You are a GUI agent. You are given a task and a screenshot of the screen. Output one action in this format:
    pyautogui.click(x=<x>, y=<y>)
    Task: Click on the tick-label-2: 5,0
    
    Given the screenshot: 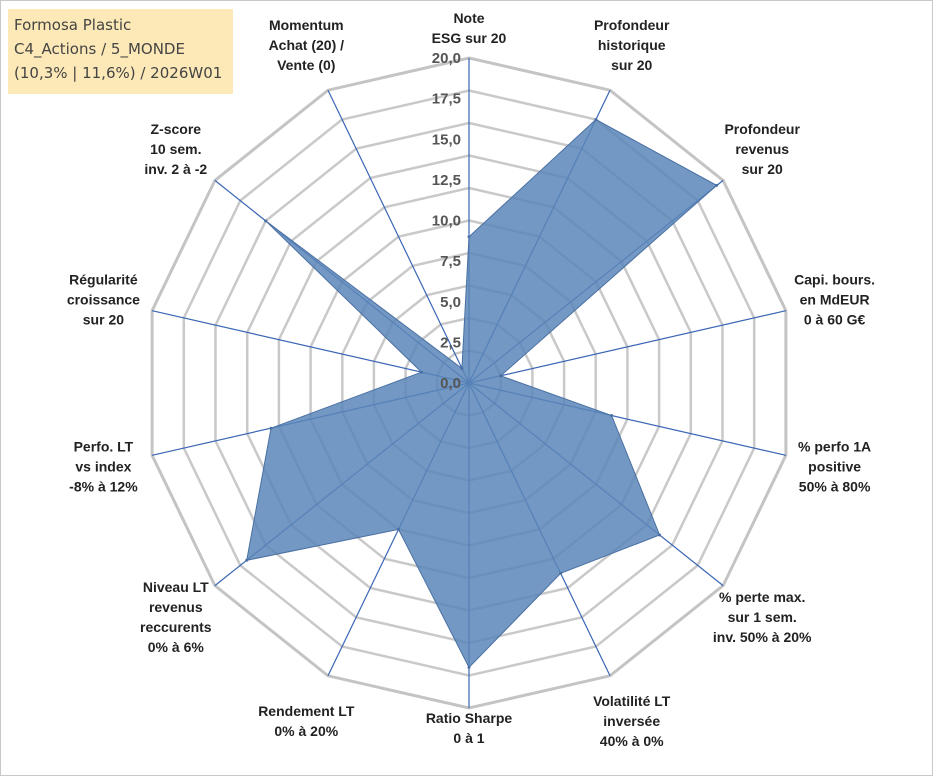 What is the action you would take?
    pyautogui.click(x=450, y=302)
    